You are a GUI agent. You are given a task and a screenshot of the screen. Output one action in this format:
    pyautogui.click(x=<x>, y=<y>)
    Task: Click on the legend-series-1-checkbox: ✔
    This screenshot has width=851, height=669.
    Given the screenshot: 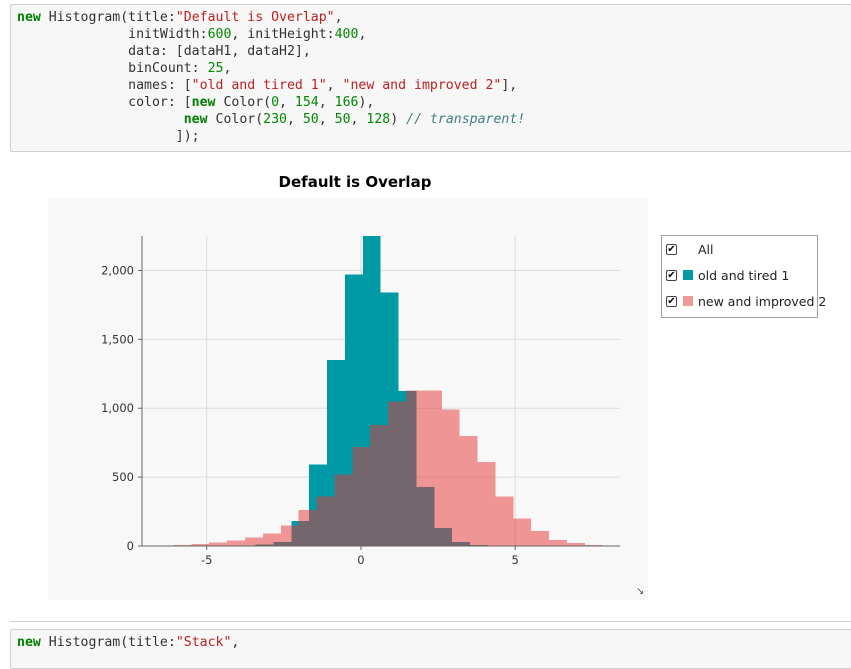 What is the action you would take?
    pyautogui.click(x=671, y=275)
    